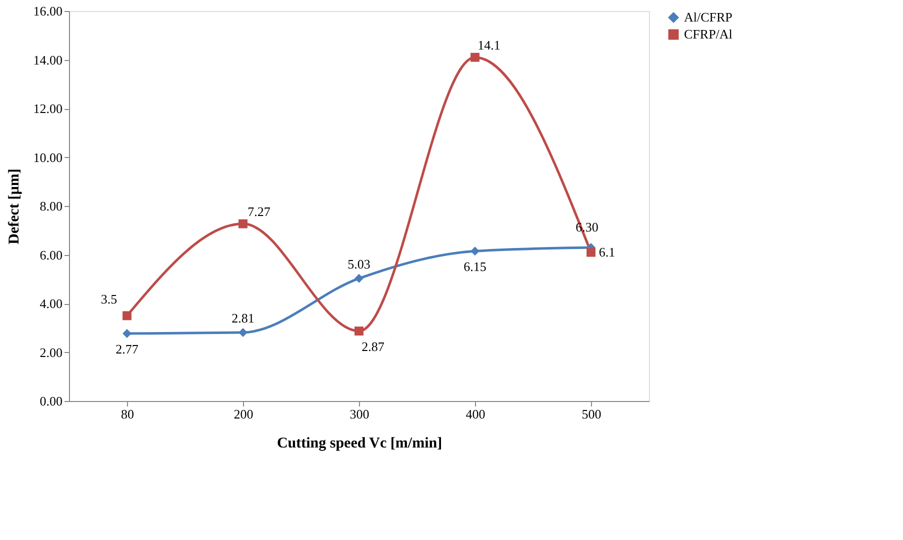 This screenshot has width=903, height=540. What do you see at coordinates (359, 264) in the screenshot?
I see `data-label: 5.03` at bounding box center [359, 264].